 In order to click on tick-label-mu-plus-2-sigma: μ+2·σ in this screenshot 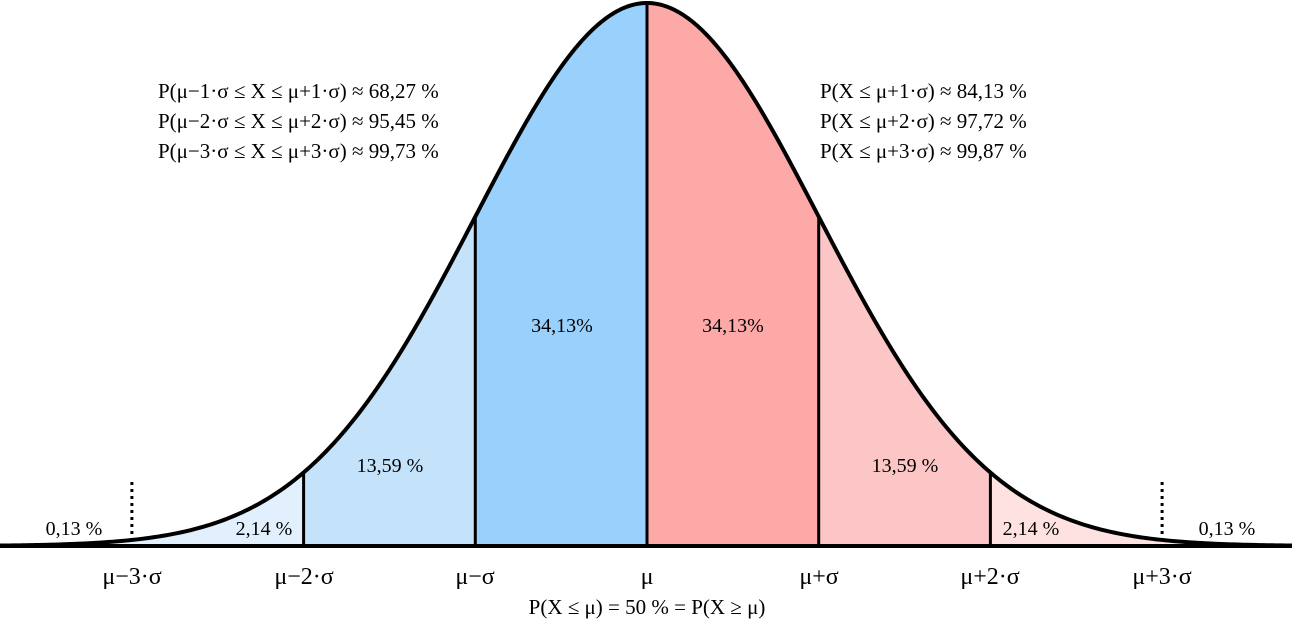, I will do `click(989, 577)`.